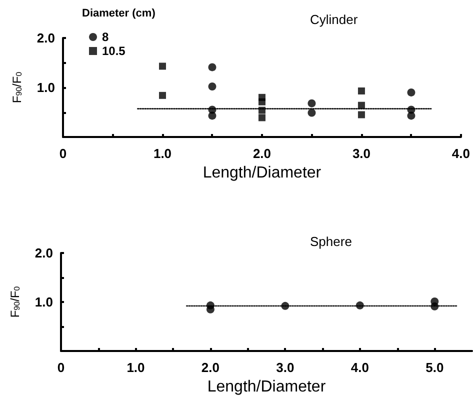  I want to click on legend-title: Diameter (cm), so click(119, 14).